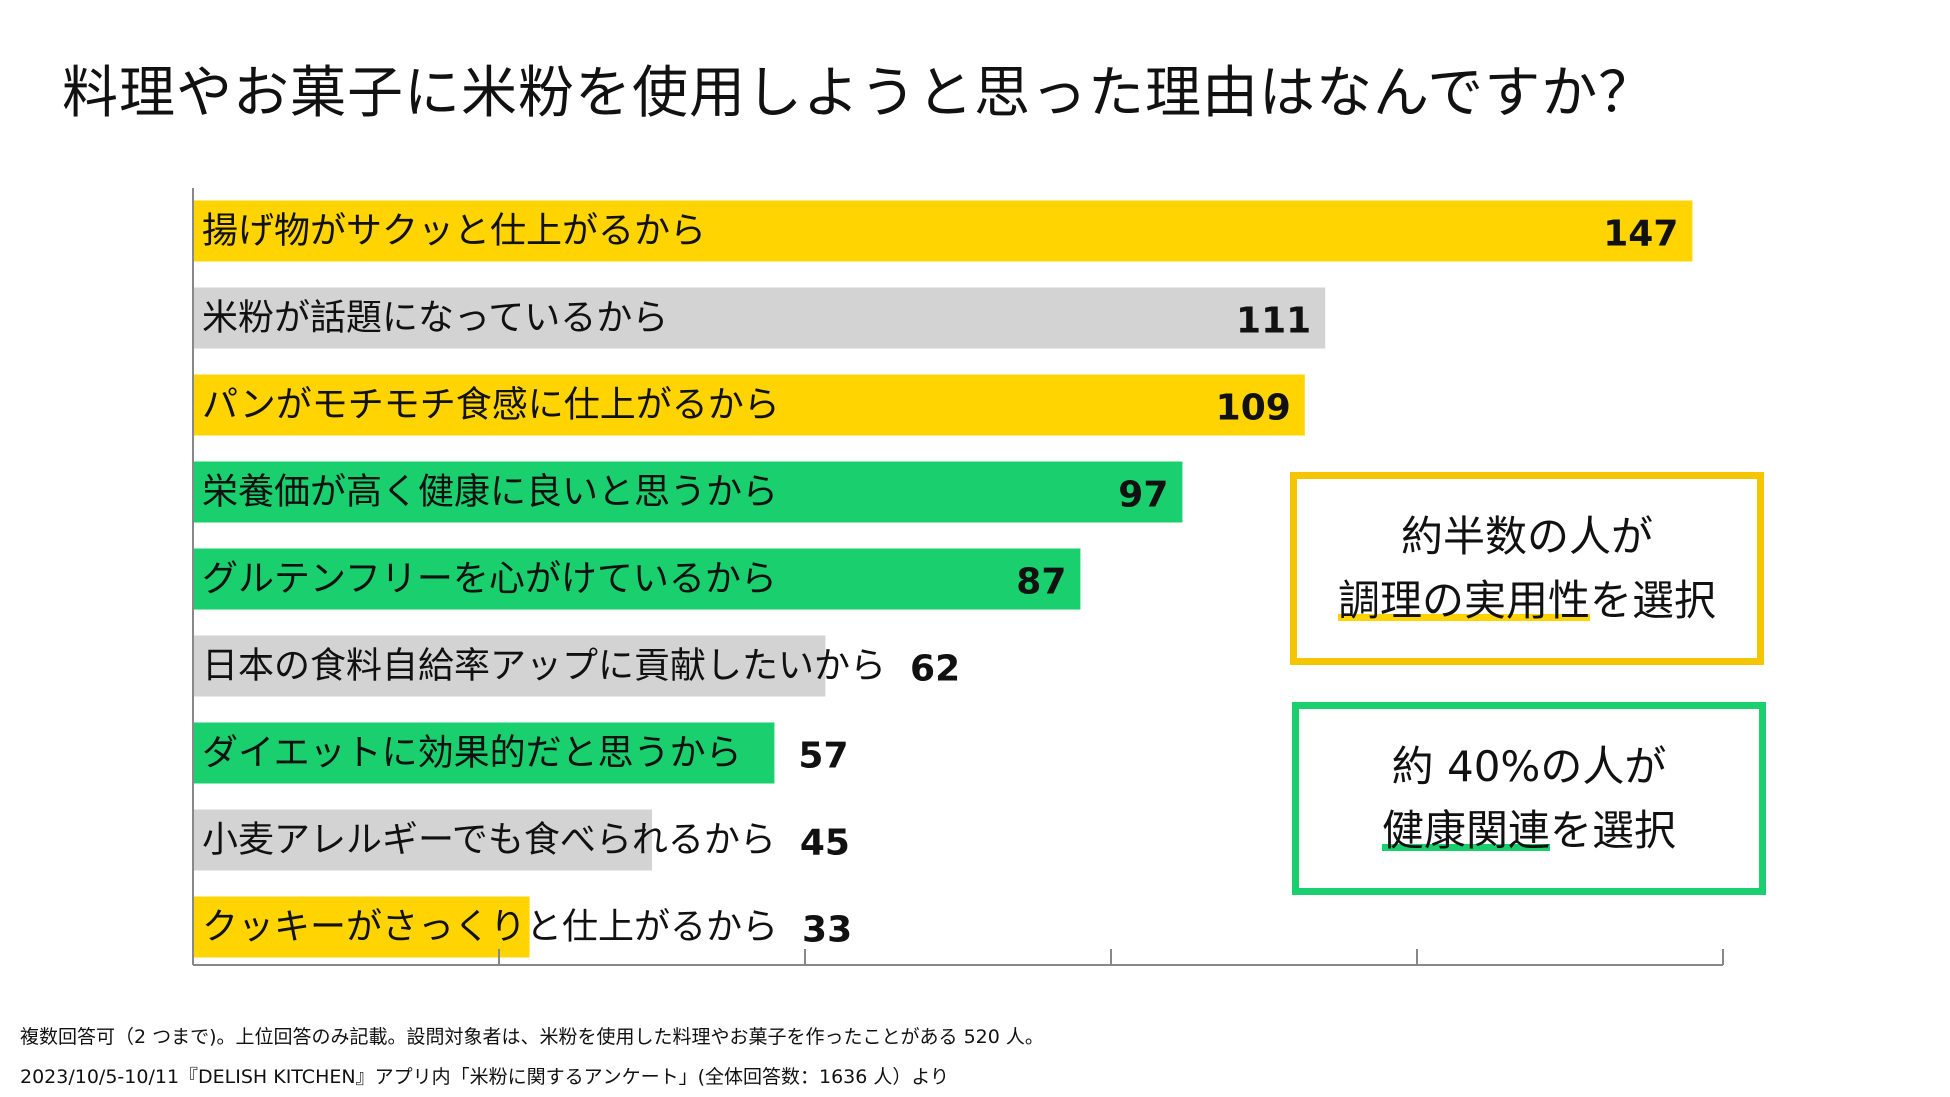  Describe the element at coordinates (1526, 536) in the screenshot. I see `callout-line: 約半数の人が` at that location.